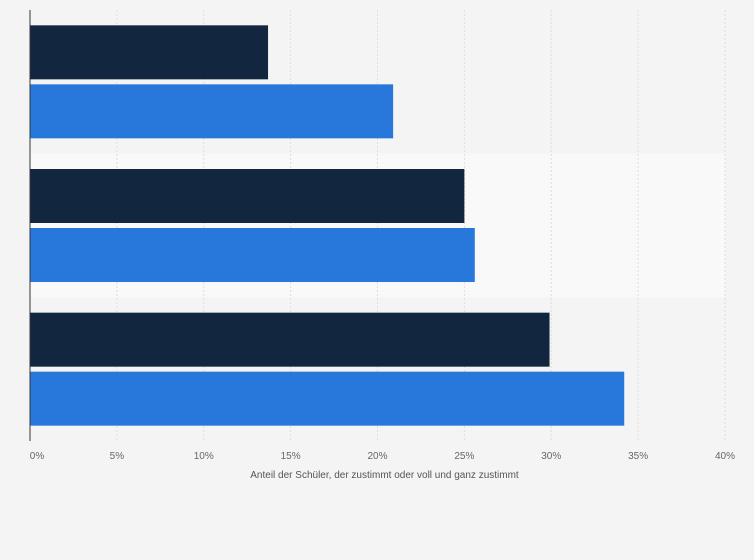  I want to click on x-tick-label: 5%, so click(117, 456).